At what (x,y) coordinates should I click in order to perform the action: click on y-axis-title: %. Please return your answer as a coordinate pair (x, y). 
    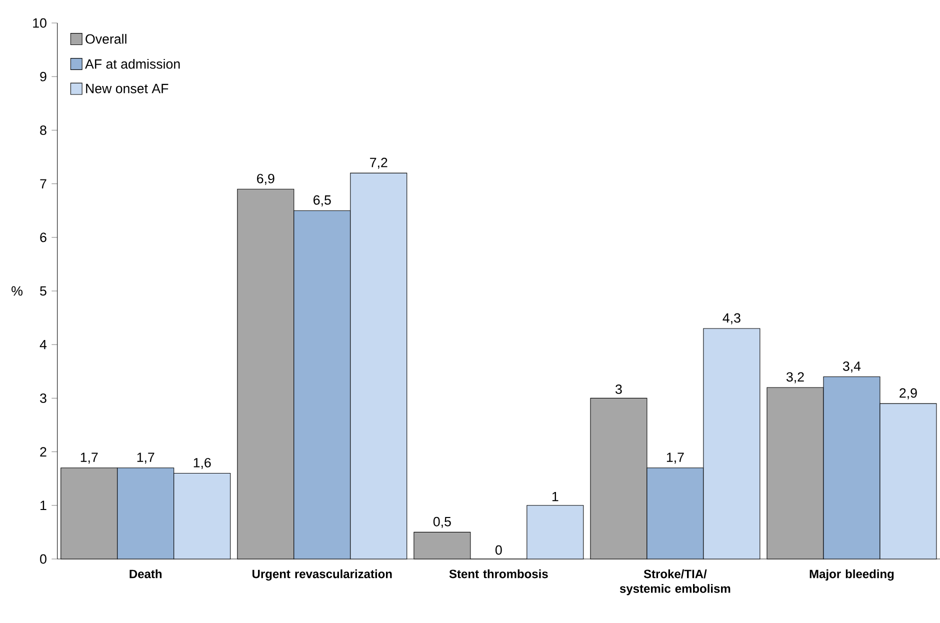
    Looking at the image, I should click on (17, 291).